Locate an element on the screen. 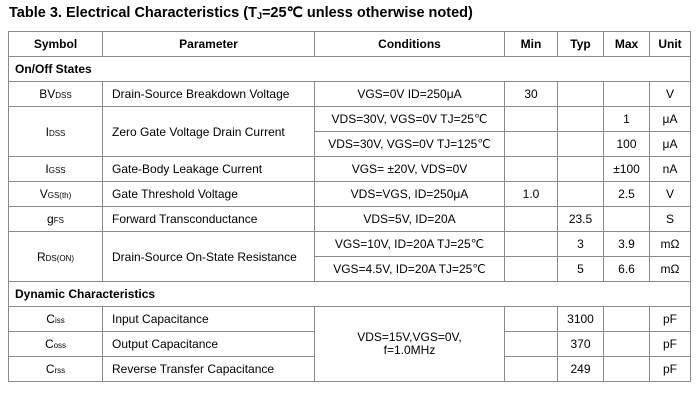 Image resolution: width=699 pixels, height=410 pixels. header-conditions: Conditions is located at coordinates (409, 44).